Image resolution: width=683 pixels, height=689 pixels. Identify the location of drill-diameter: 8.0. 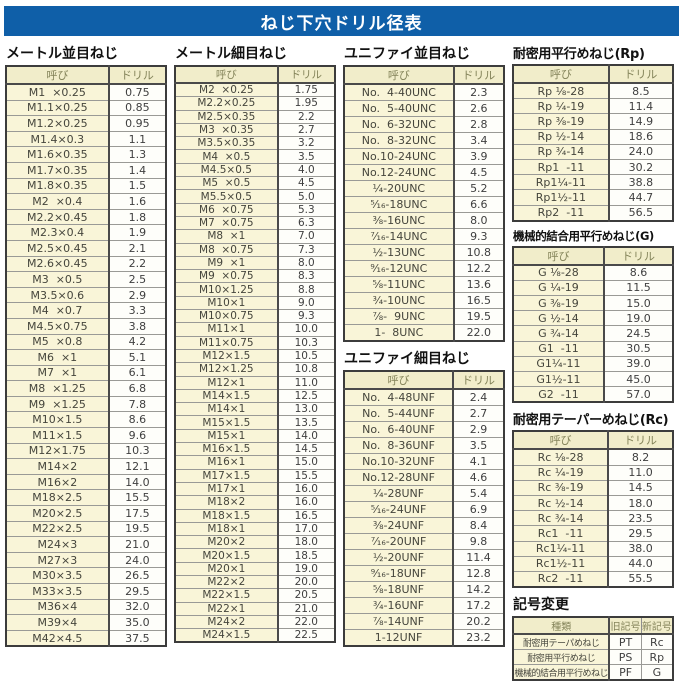
(479, 220).